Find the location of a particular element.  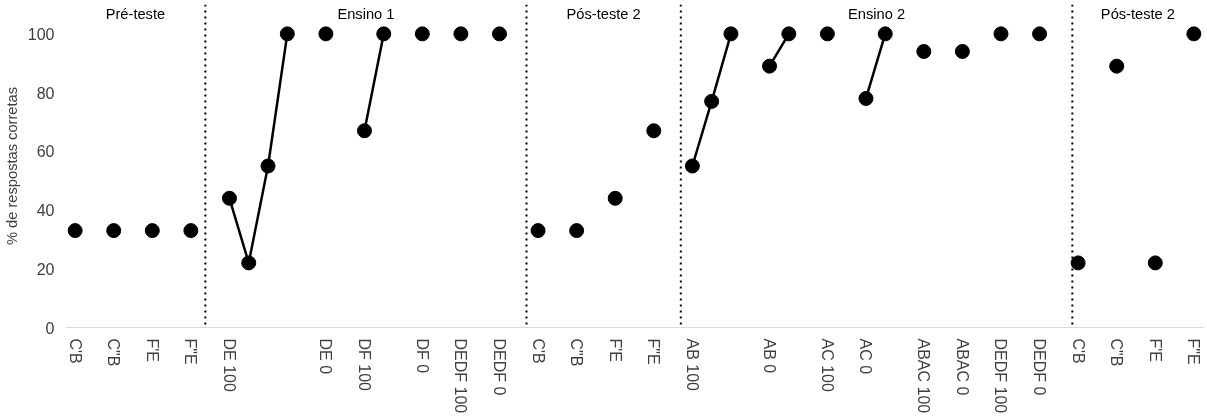

x-tick-label: AC 100 is located at coordinates (827, 365).